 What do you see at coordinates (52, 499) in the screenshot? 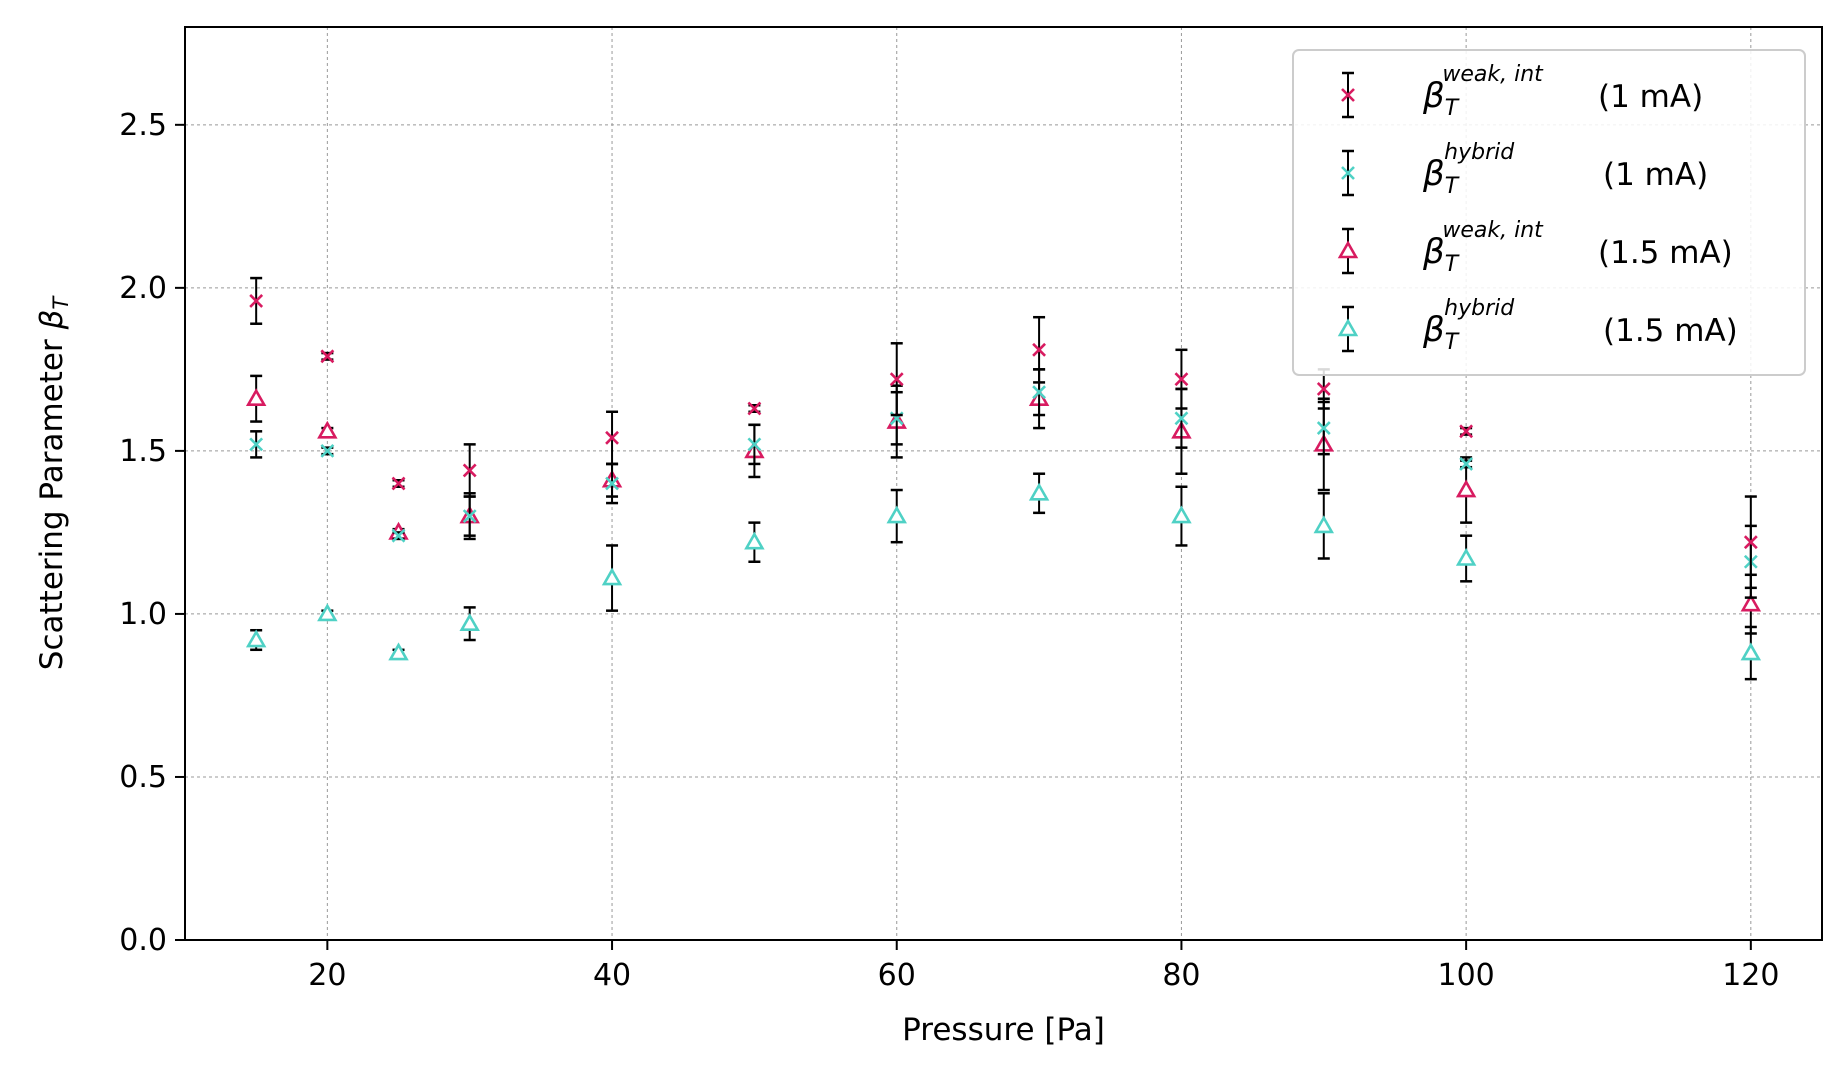
I see `y-axis-label-text: Scattering Parameter` at bounding box center [52, 499].